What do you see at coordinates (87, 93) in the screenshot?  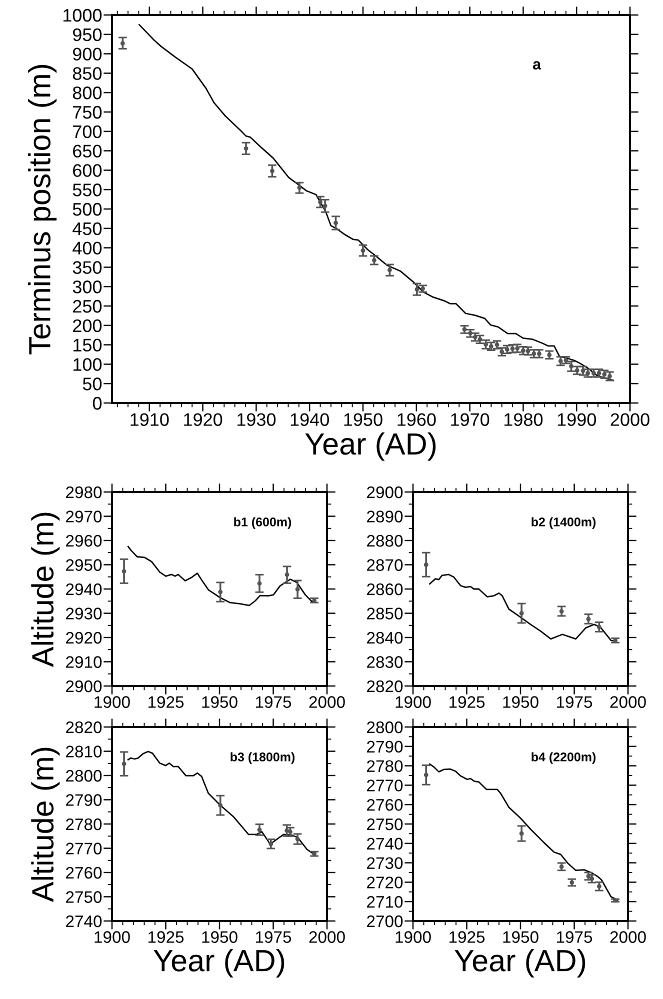 I see `y-tick-label: 800` at bounding box center [87, 93].